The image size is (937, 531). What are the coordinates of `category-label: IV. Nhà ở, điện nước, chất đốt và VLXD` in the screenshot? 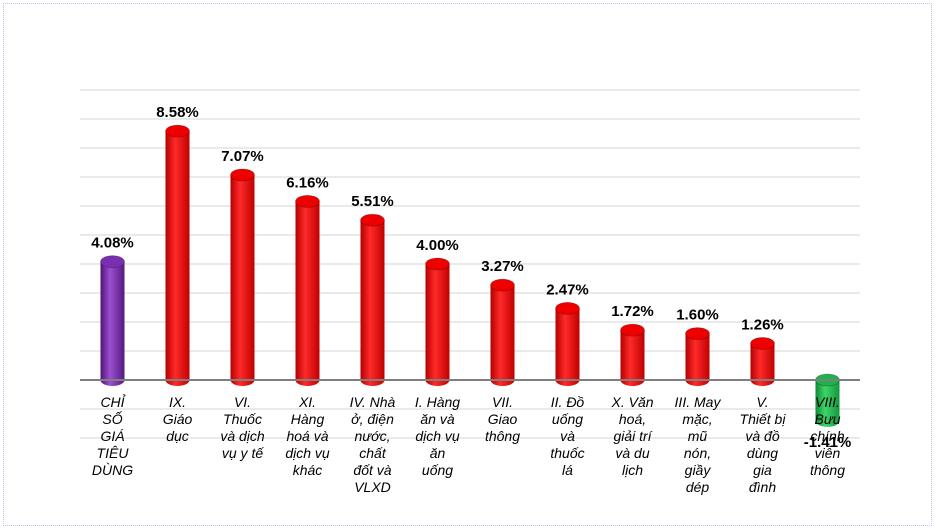 It's located at (373, 444).